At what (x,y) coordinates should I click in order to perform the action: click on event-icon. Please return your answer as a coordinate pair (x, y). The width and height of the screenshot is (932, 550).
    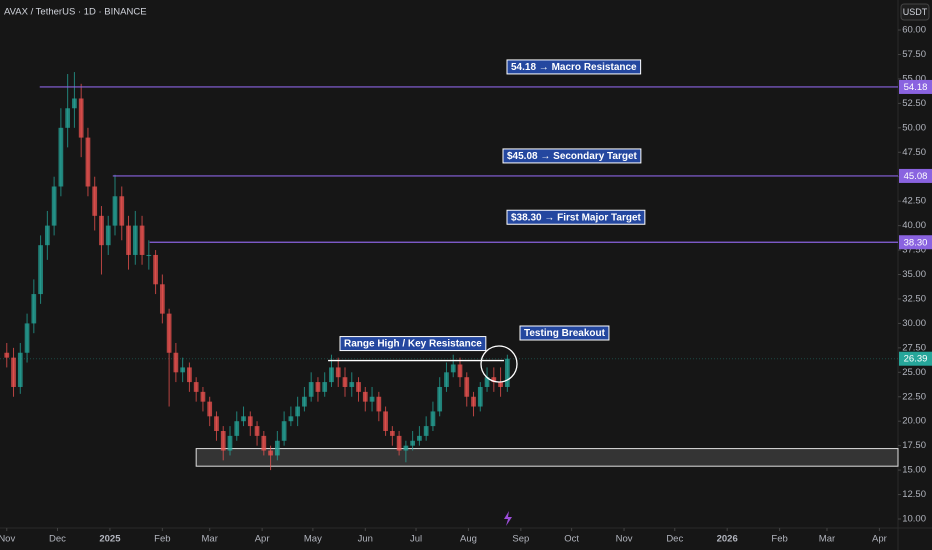
    Looking at the image, I should click on (508, 518).